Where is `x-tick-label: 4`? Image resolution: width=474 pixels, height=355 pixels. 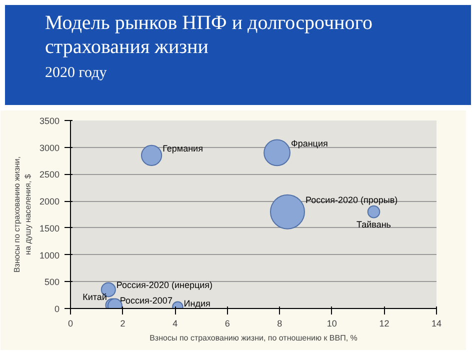 x-tick-label: 4 is located at coordinates (175, 323).